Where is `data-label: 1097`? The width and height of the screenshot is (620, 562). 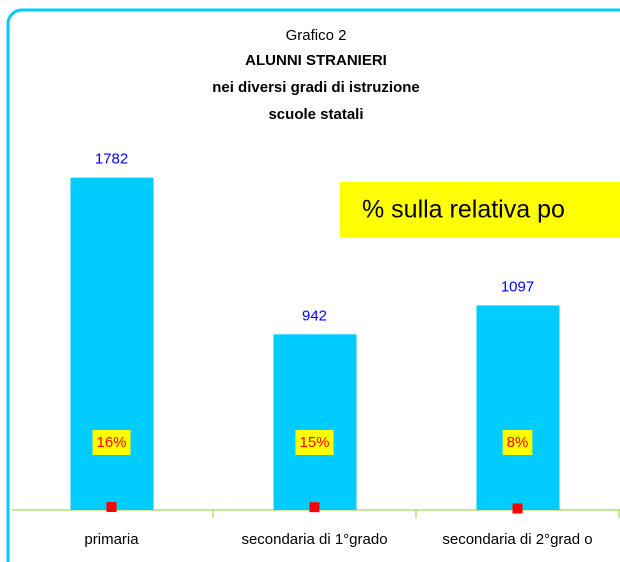
data-label: 1097 is located at coordinates (517, 286).